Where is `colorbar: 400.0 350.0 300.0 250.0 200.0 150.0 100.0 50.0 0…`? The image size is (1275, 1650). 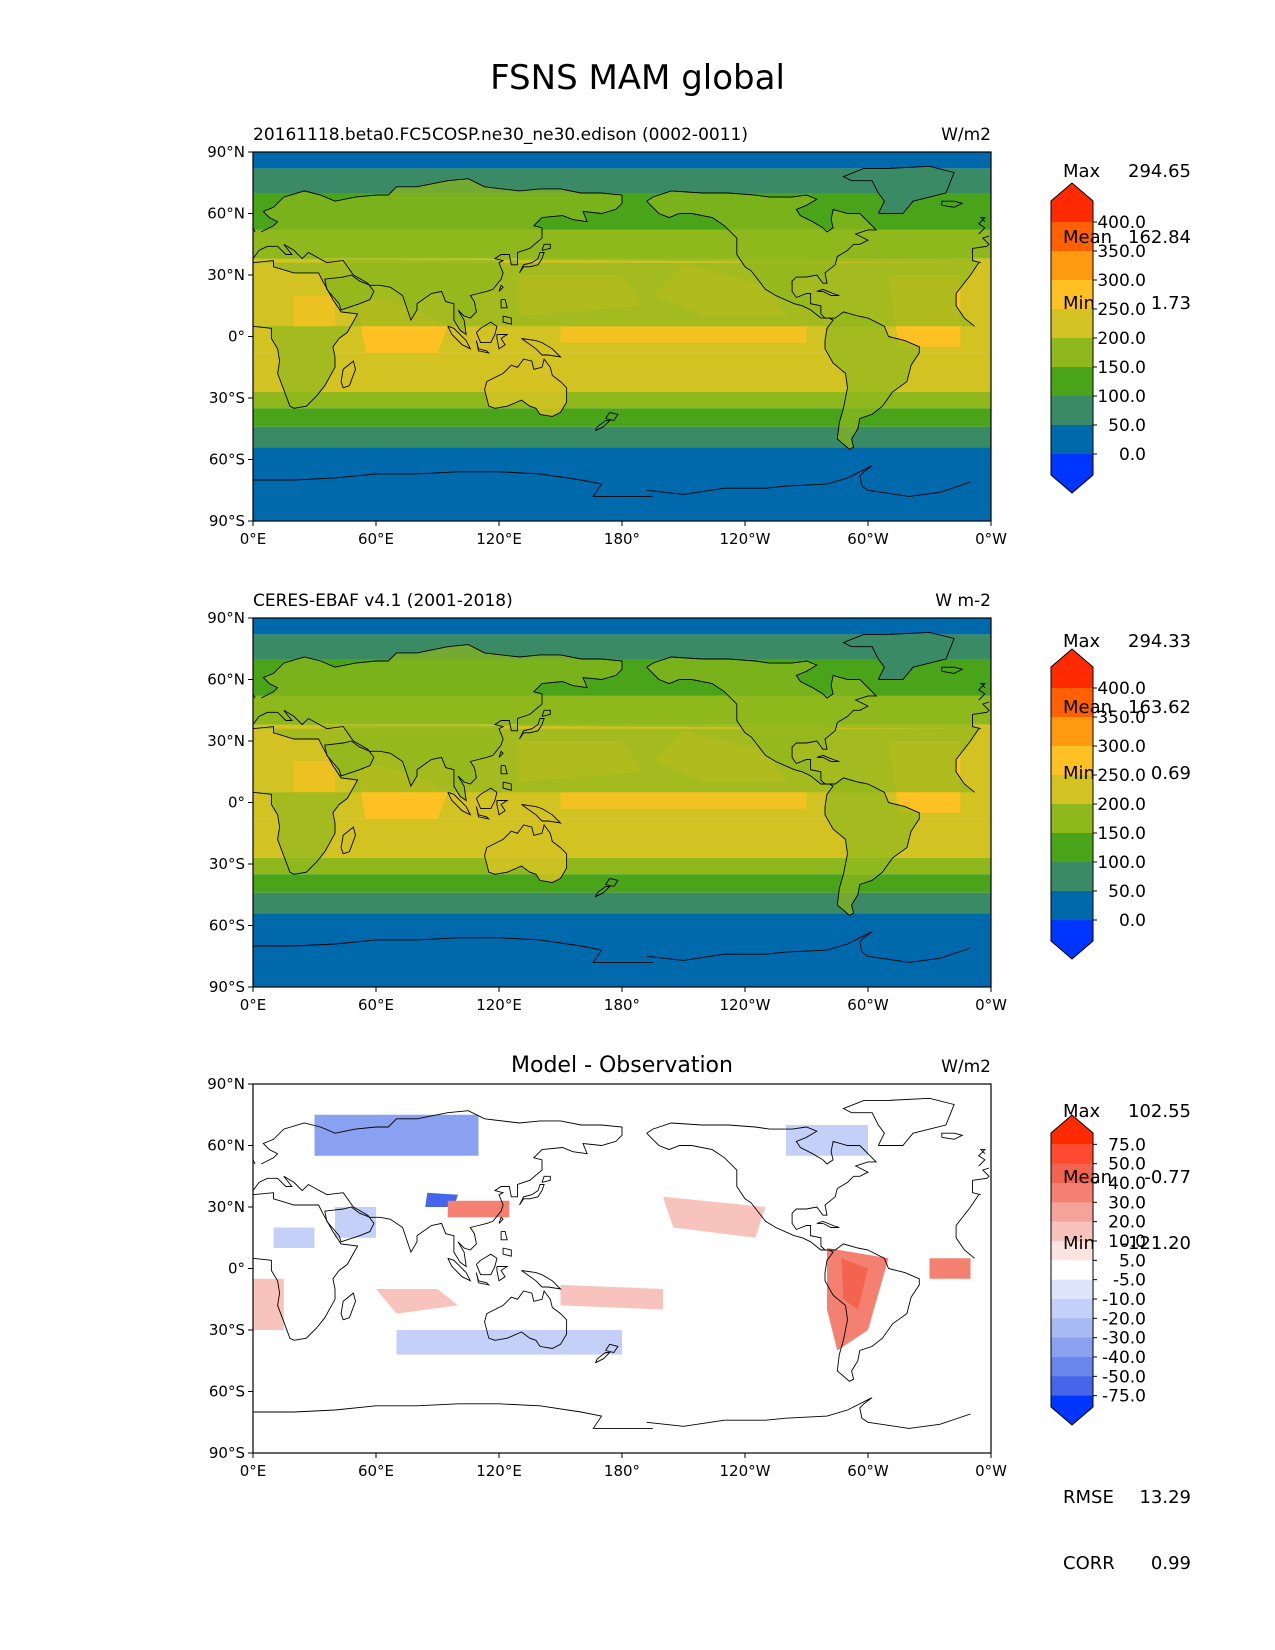 colorbar: 400.0 350.0 300.0 250.0 200.0 150.0 100.0 50.0 0… is located at coordinates (1098, 338).